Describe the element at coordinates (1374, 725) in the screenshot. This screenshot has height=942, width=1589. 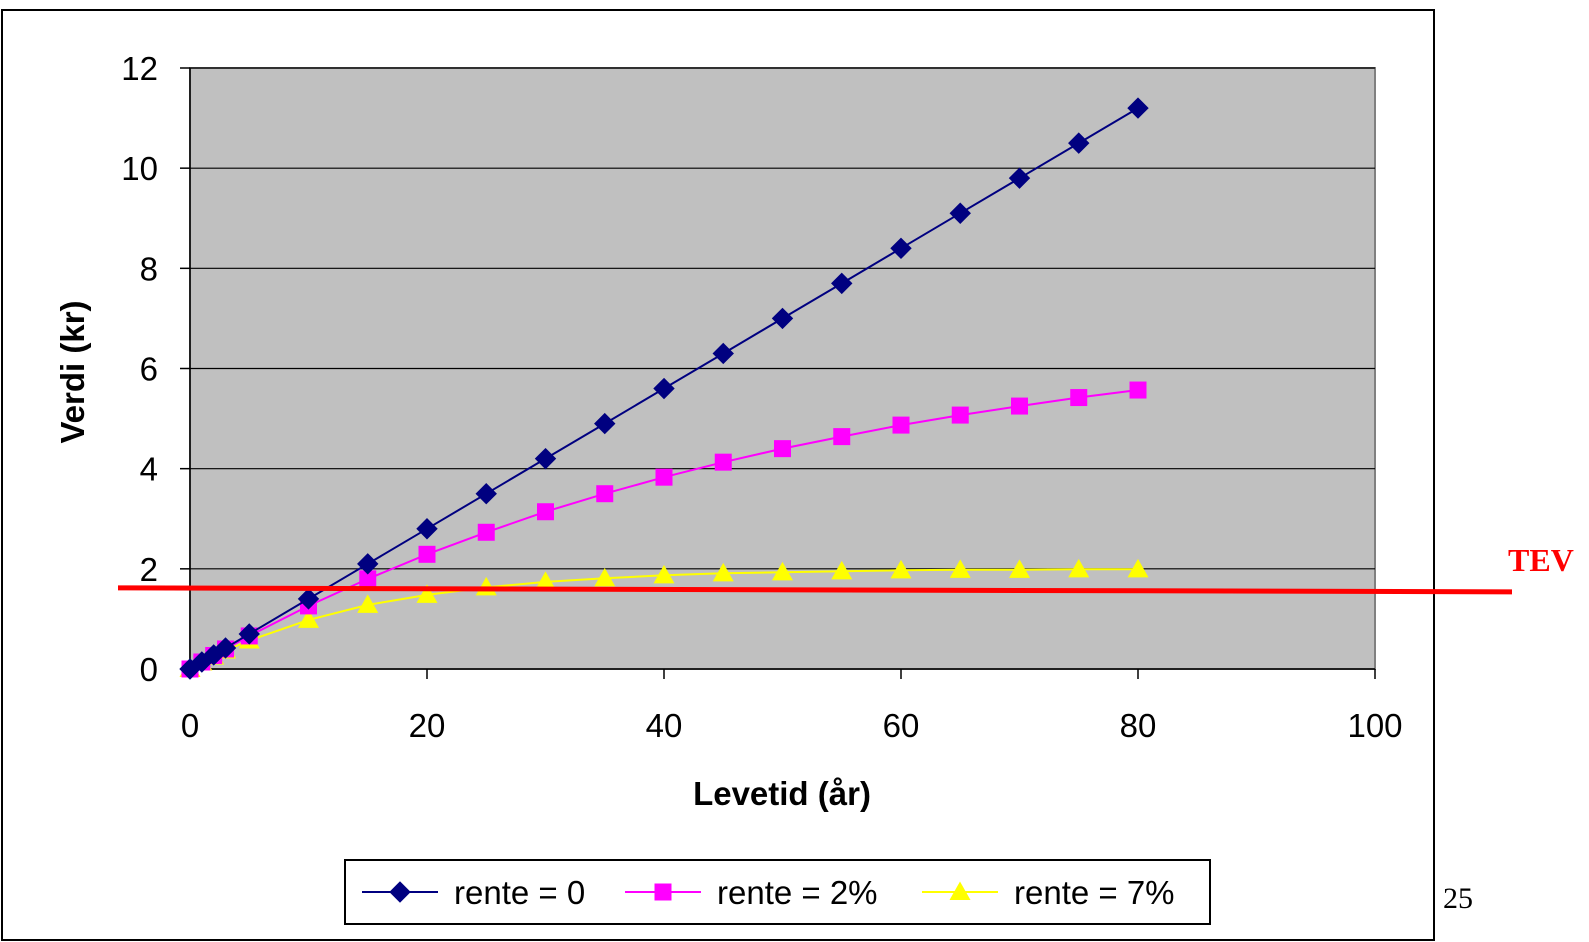
I see `x-tick-label: 100` at that location.